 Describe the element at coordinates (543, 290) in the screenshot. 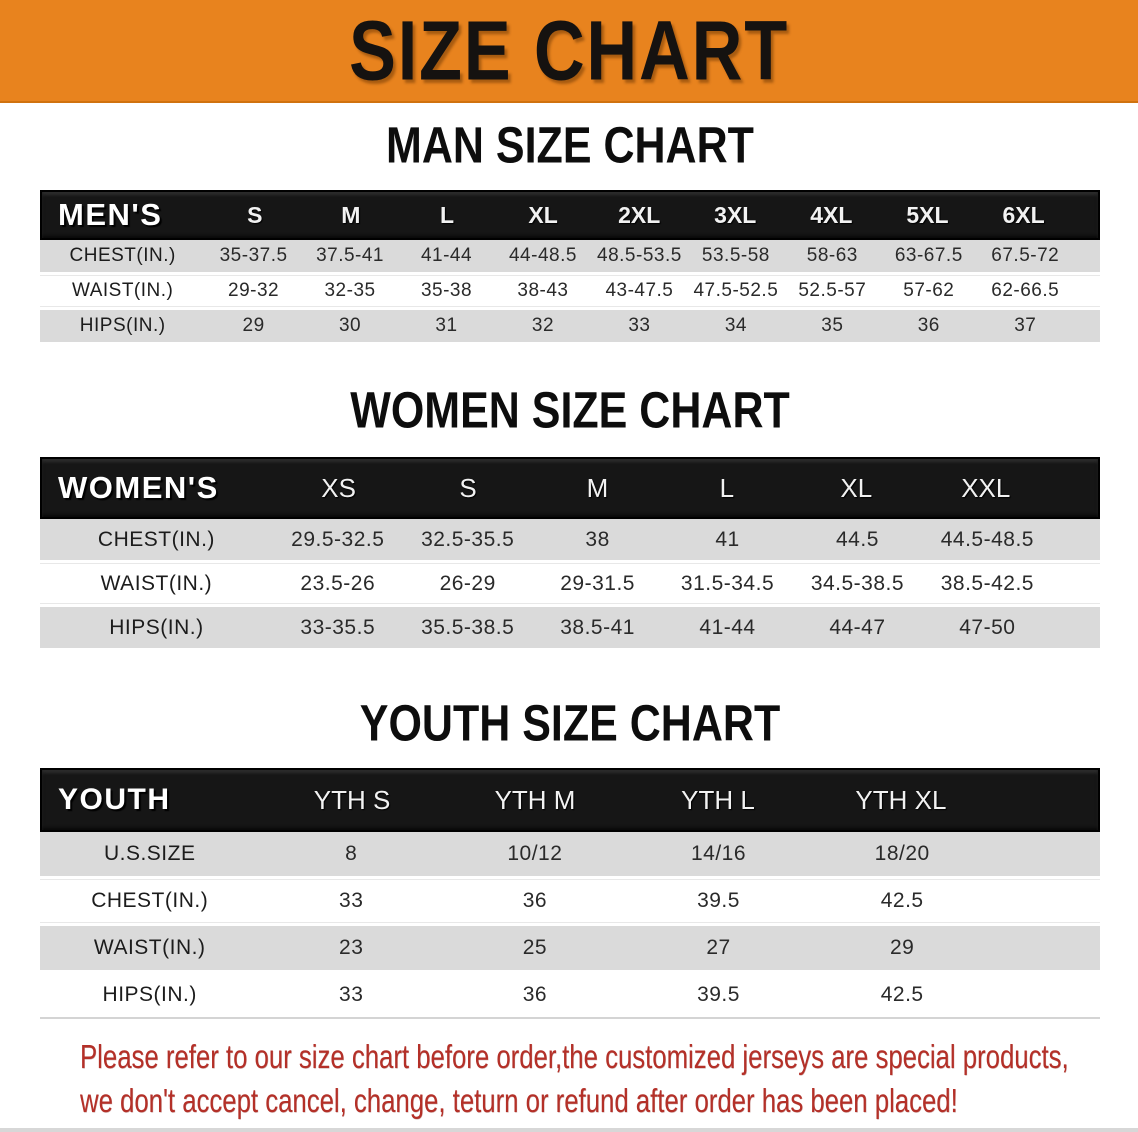

I see `measurement-value: 38-43` at that location.